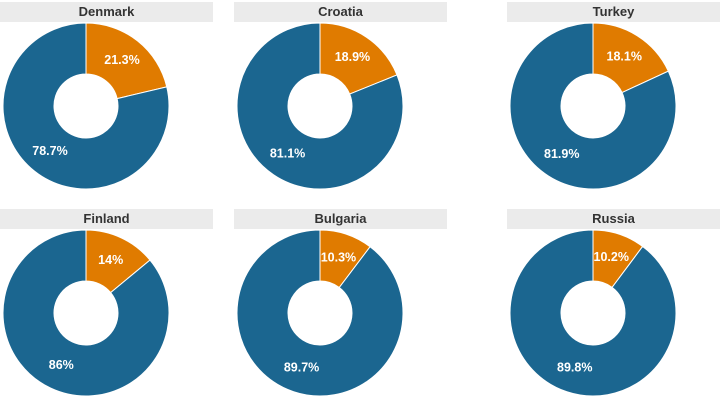  I want to click on donut-chart-finland: 14% 86%, so click(86, 313).